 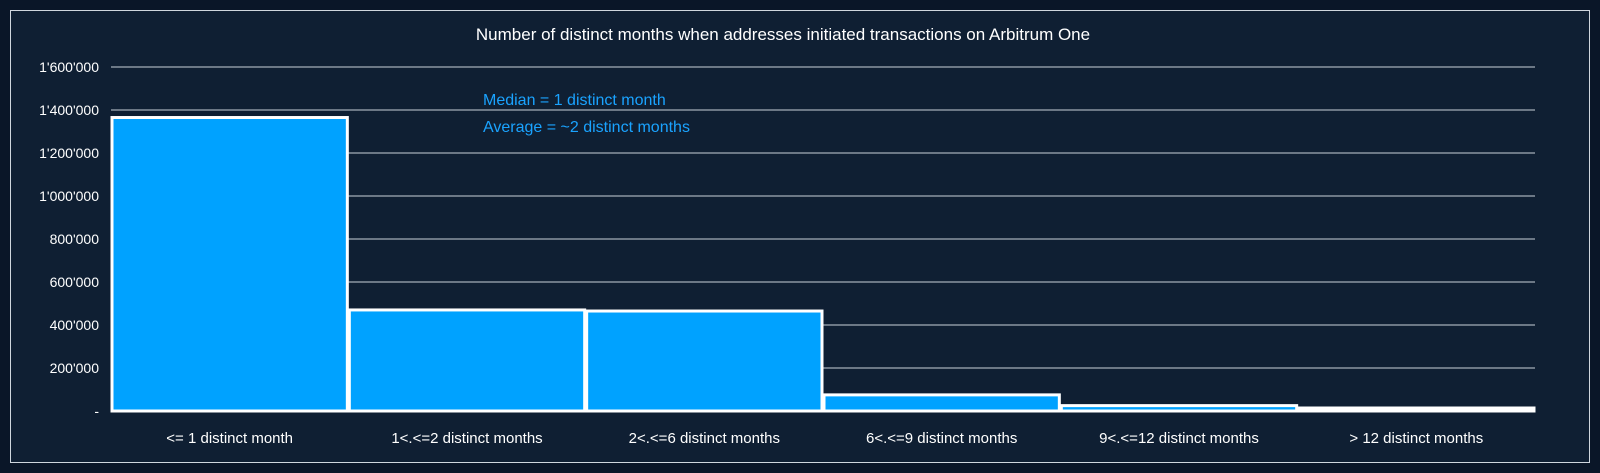 What do you see at coordinates (574, 100) in the screenshot?
I see `annotation-median: Median = 1 distinct month` at bounding box center [574, 100].